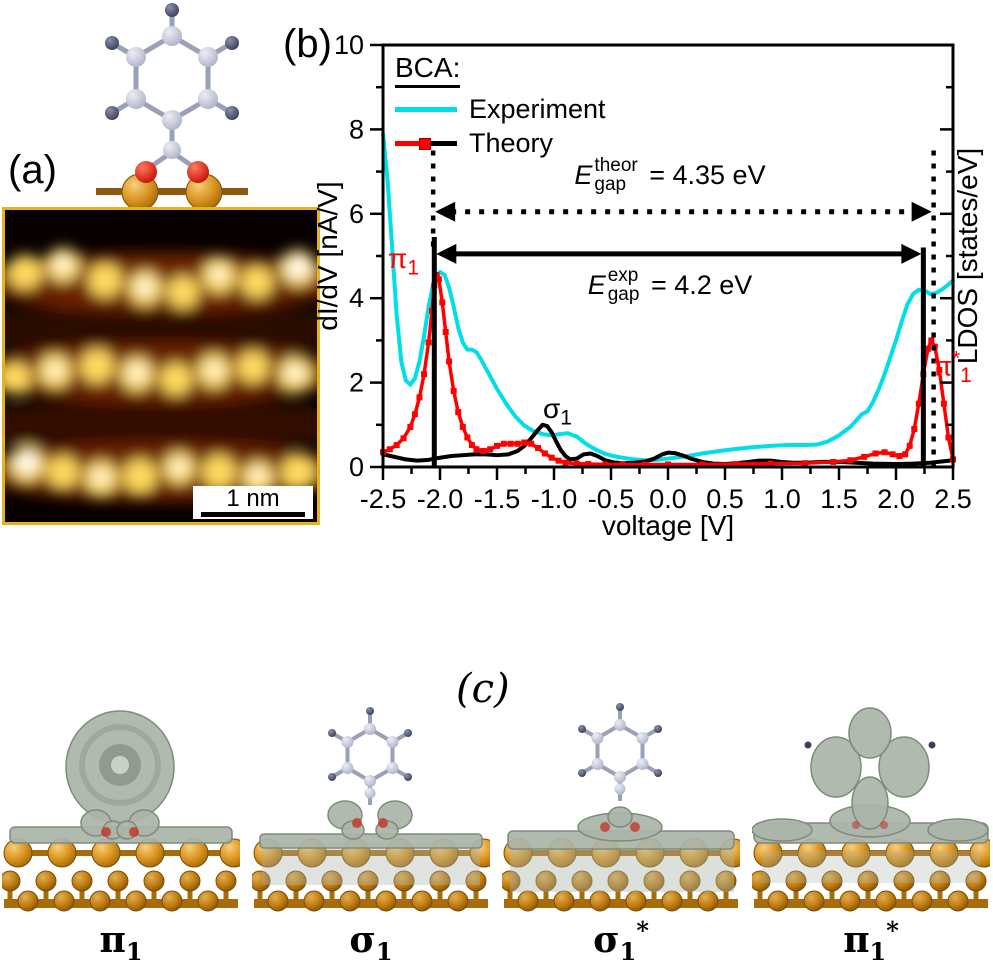  Describe the element at coordinates (172, 191) in the screenshot. I see `substrate-rod` at that location.